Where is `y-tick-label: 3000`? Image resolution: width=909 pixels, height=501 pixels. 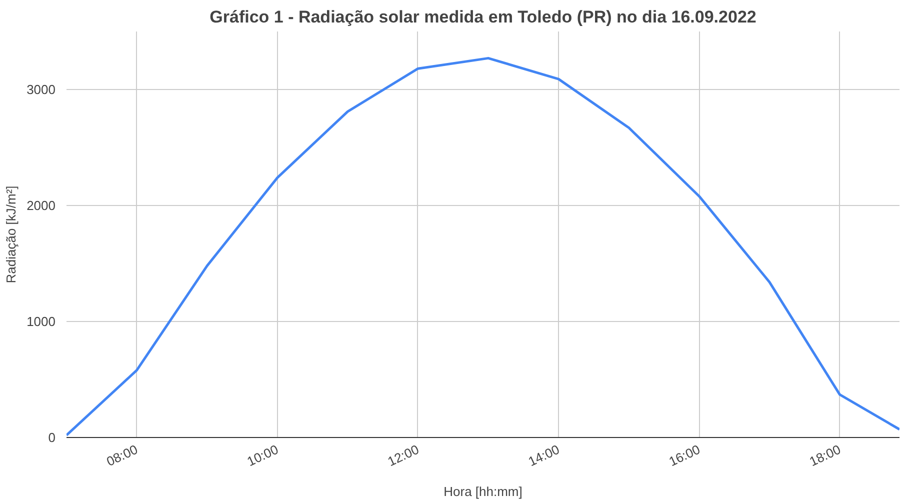 y-tick-label: 3000 is located at coordinates (41, 89).